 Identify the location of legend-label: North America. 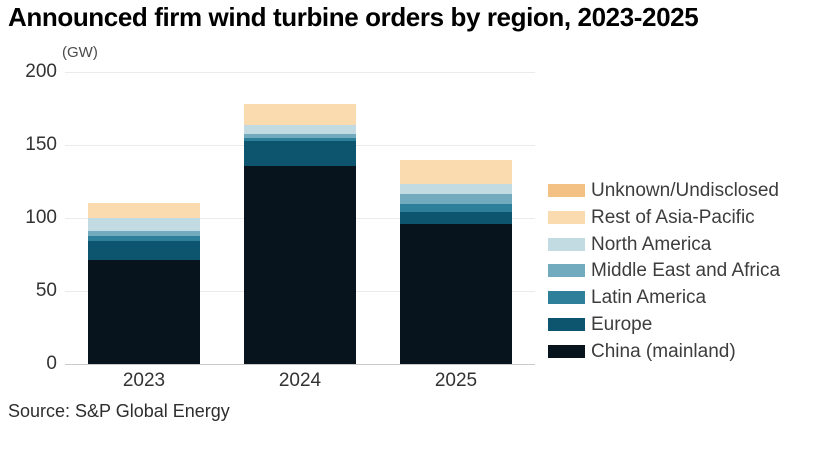
(651, 244).